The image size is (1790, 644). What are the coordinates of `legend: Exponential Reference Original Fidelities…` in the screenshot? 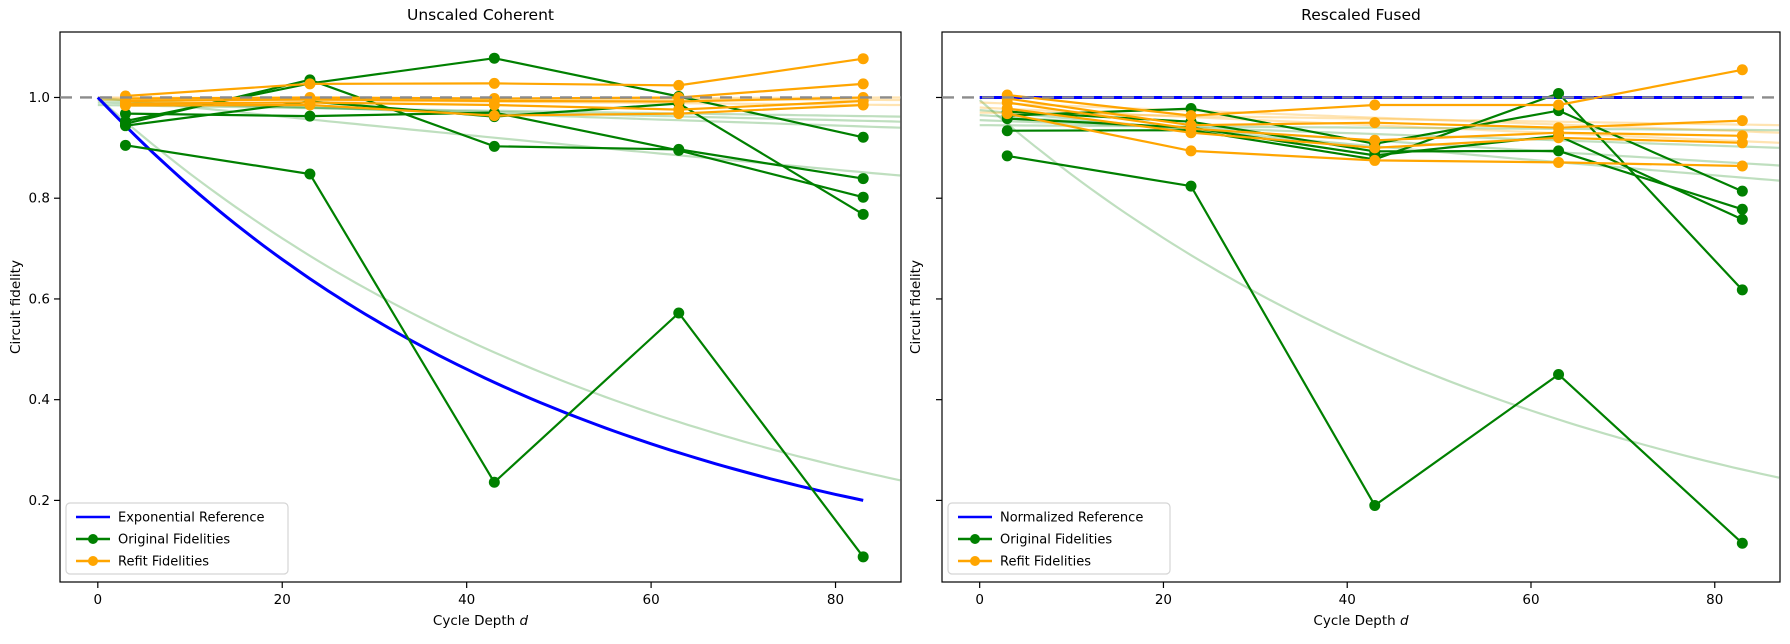 It's located at (177, 538).